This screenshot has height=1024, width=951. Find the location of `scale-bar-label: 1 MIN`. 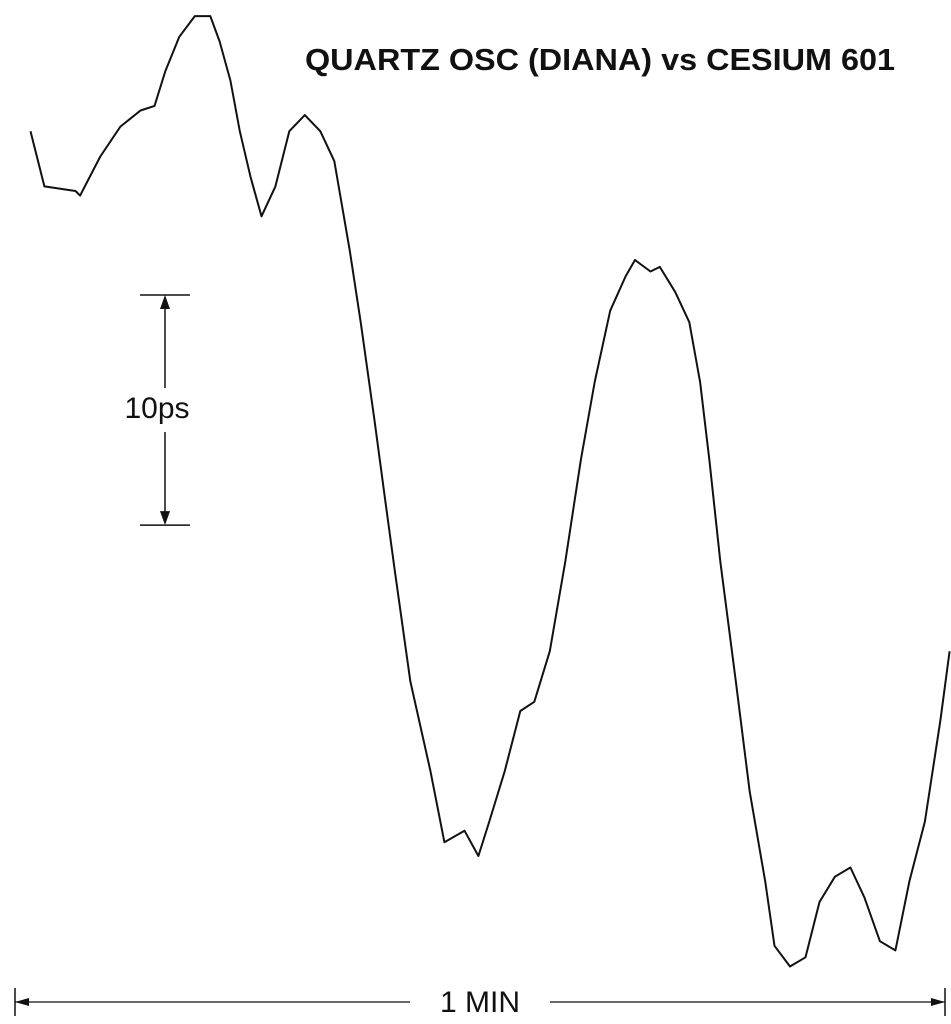

scale-bar-label: 1 MIN is located at coordinates (480, 1002).